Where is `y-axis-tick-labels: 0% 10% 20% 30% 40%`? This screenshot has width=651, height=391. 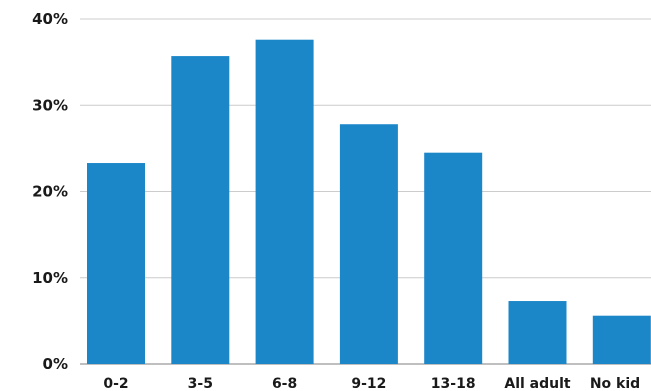 y-axis-tick-labels: 0% 10% 20% 30% 40% is located at coordinates (50, 191).